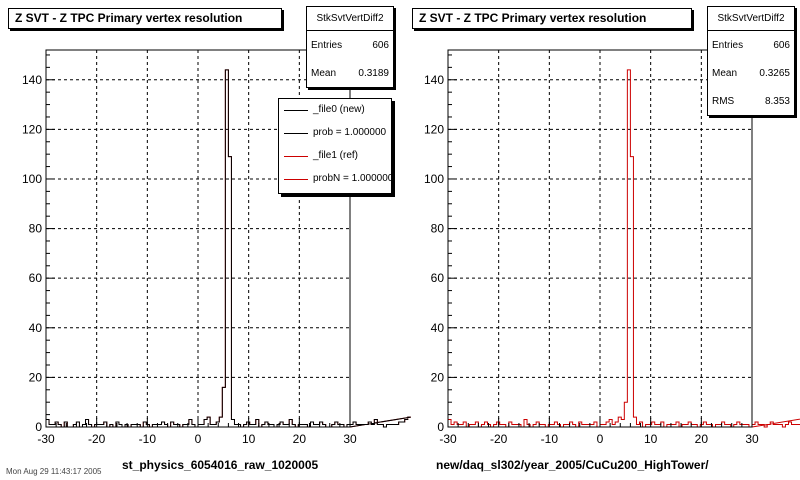  Describe the element at coordinates (373, 73) in the screenshot. I see `stats-value: 0.3189` at that location.